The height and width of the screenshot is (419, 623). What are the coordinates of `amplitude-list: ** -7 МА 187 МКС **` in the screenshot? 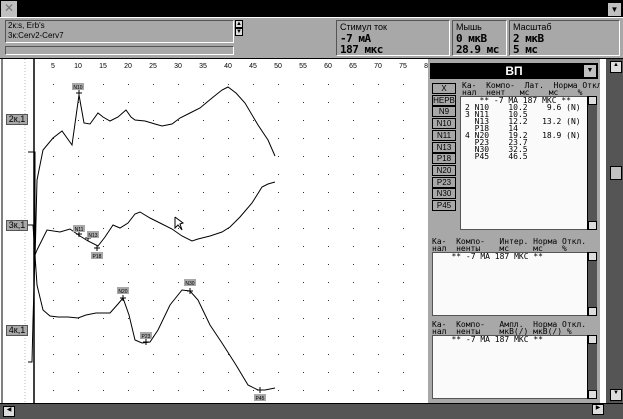 It's located at (510, 367).